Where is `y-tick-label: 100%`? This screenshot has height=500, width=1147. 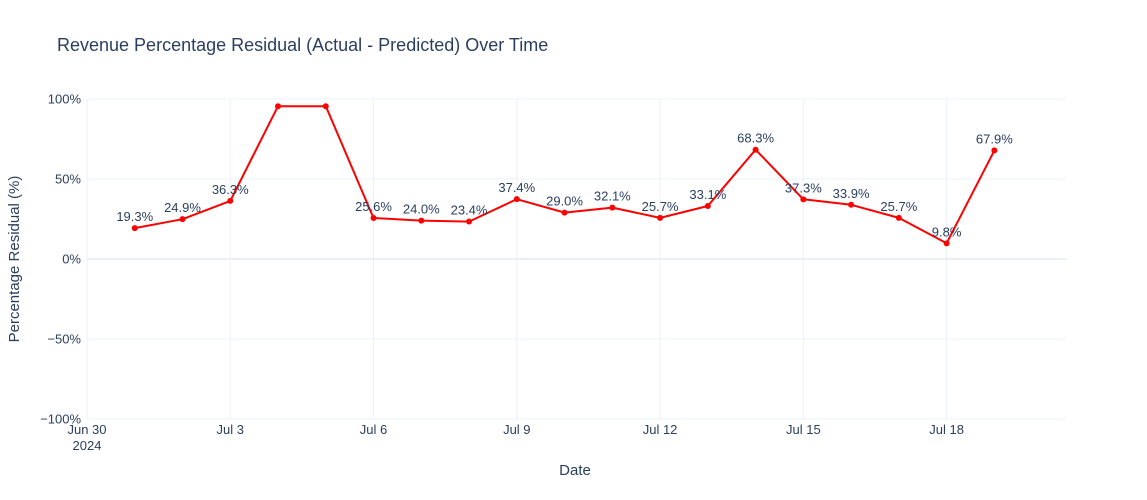 y-tick-label: 100% is located at coordinates (65, 99).